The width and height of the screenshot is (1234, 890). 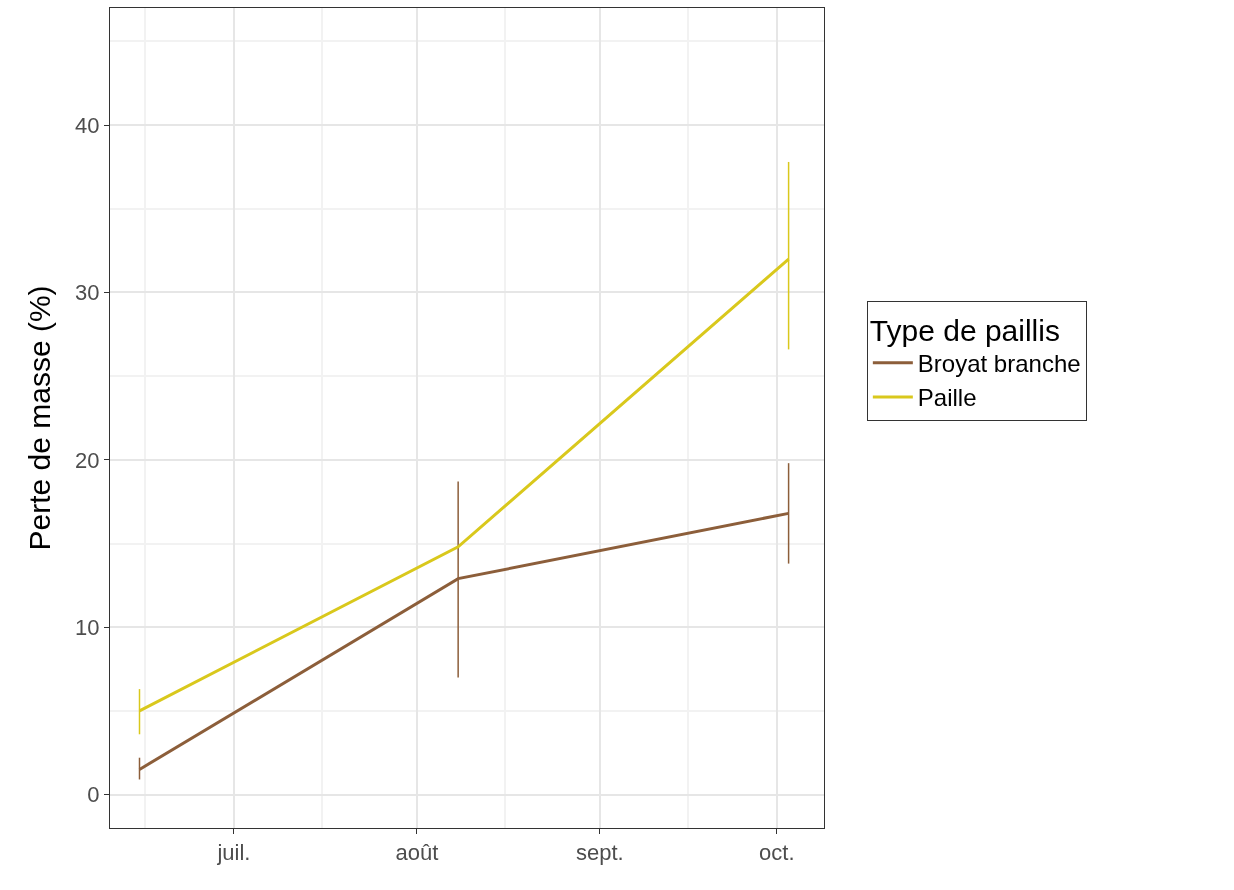 What do you see at coordinates (964, 330) in the screenshot?
I see `legend-title: Type de paillis` at bounding box center [964, 330].